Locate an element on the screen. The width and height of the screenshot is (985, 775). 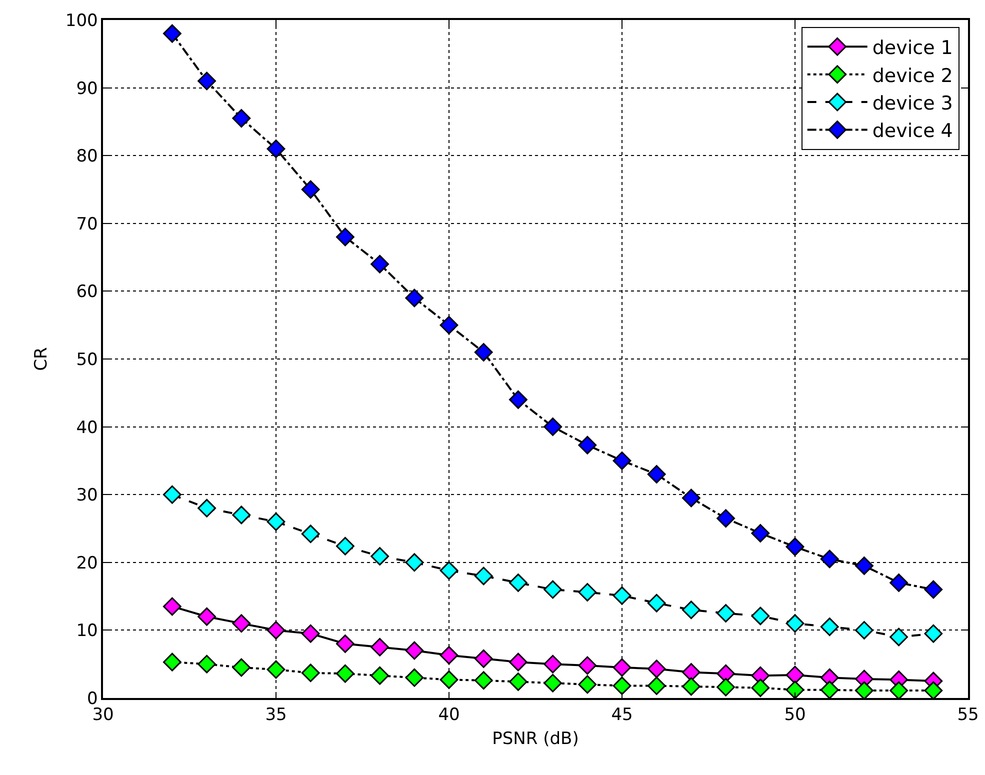
y-tick-label: 90 is located at coordinates (87, 88).